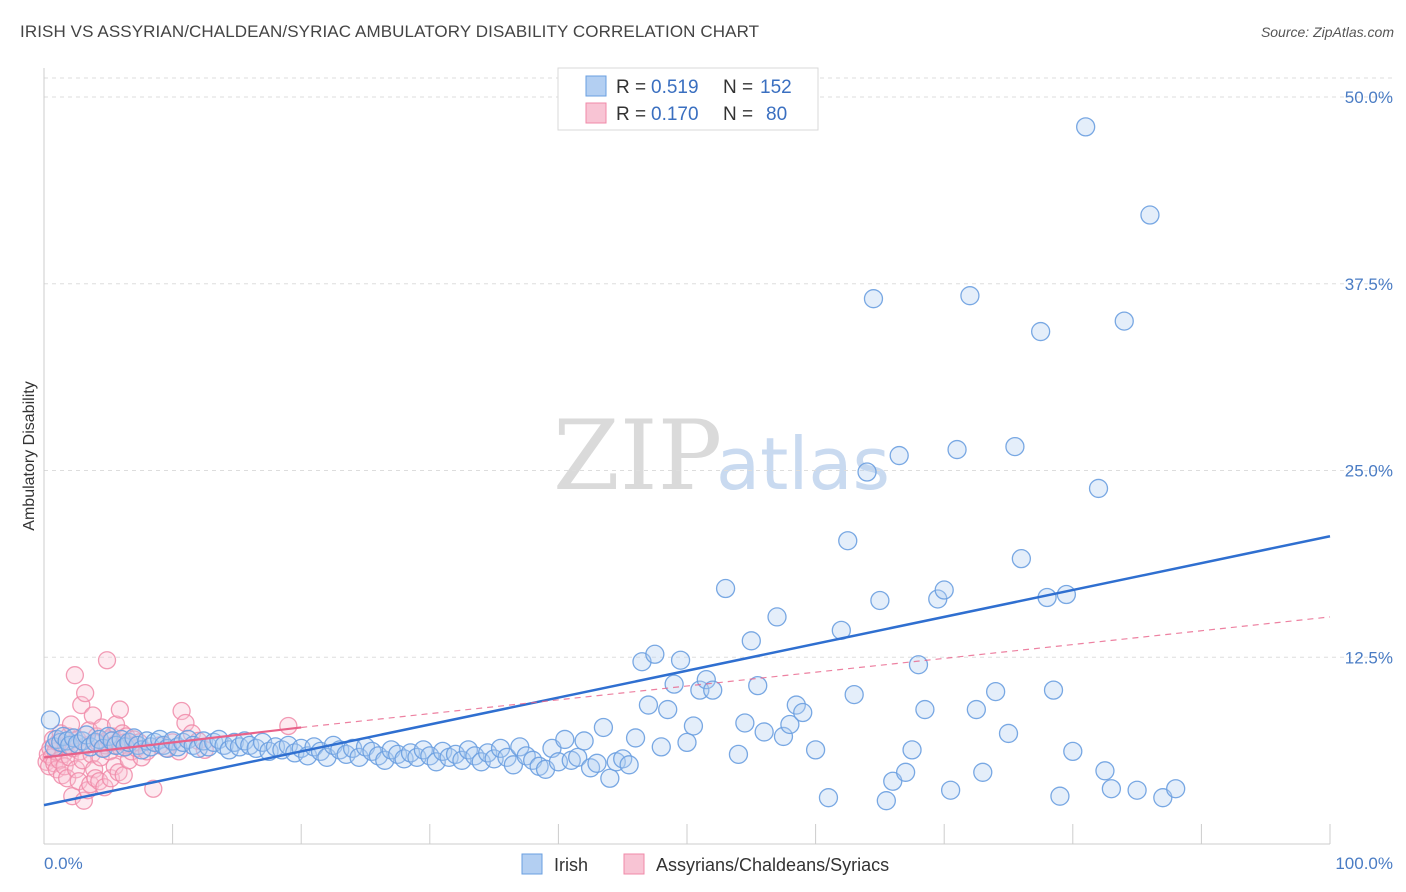  I want to click on legend-n-value-irish: 152, so click(776, 87).